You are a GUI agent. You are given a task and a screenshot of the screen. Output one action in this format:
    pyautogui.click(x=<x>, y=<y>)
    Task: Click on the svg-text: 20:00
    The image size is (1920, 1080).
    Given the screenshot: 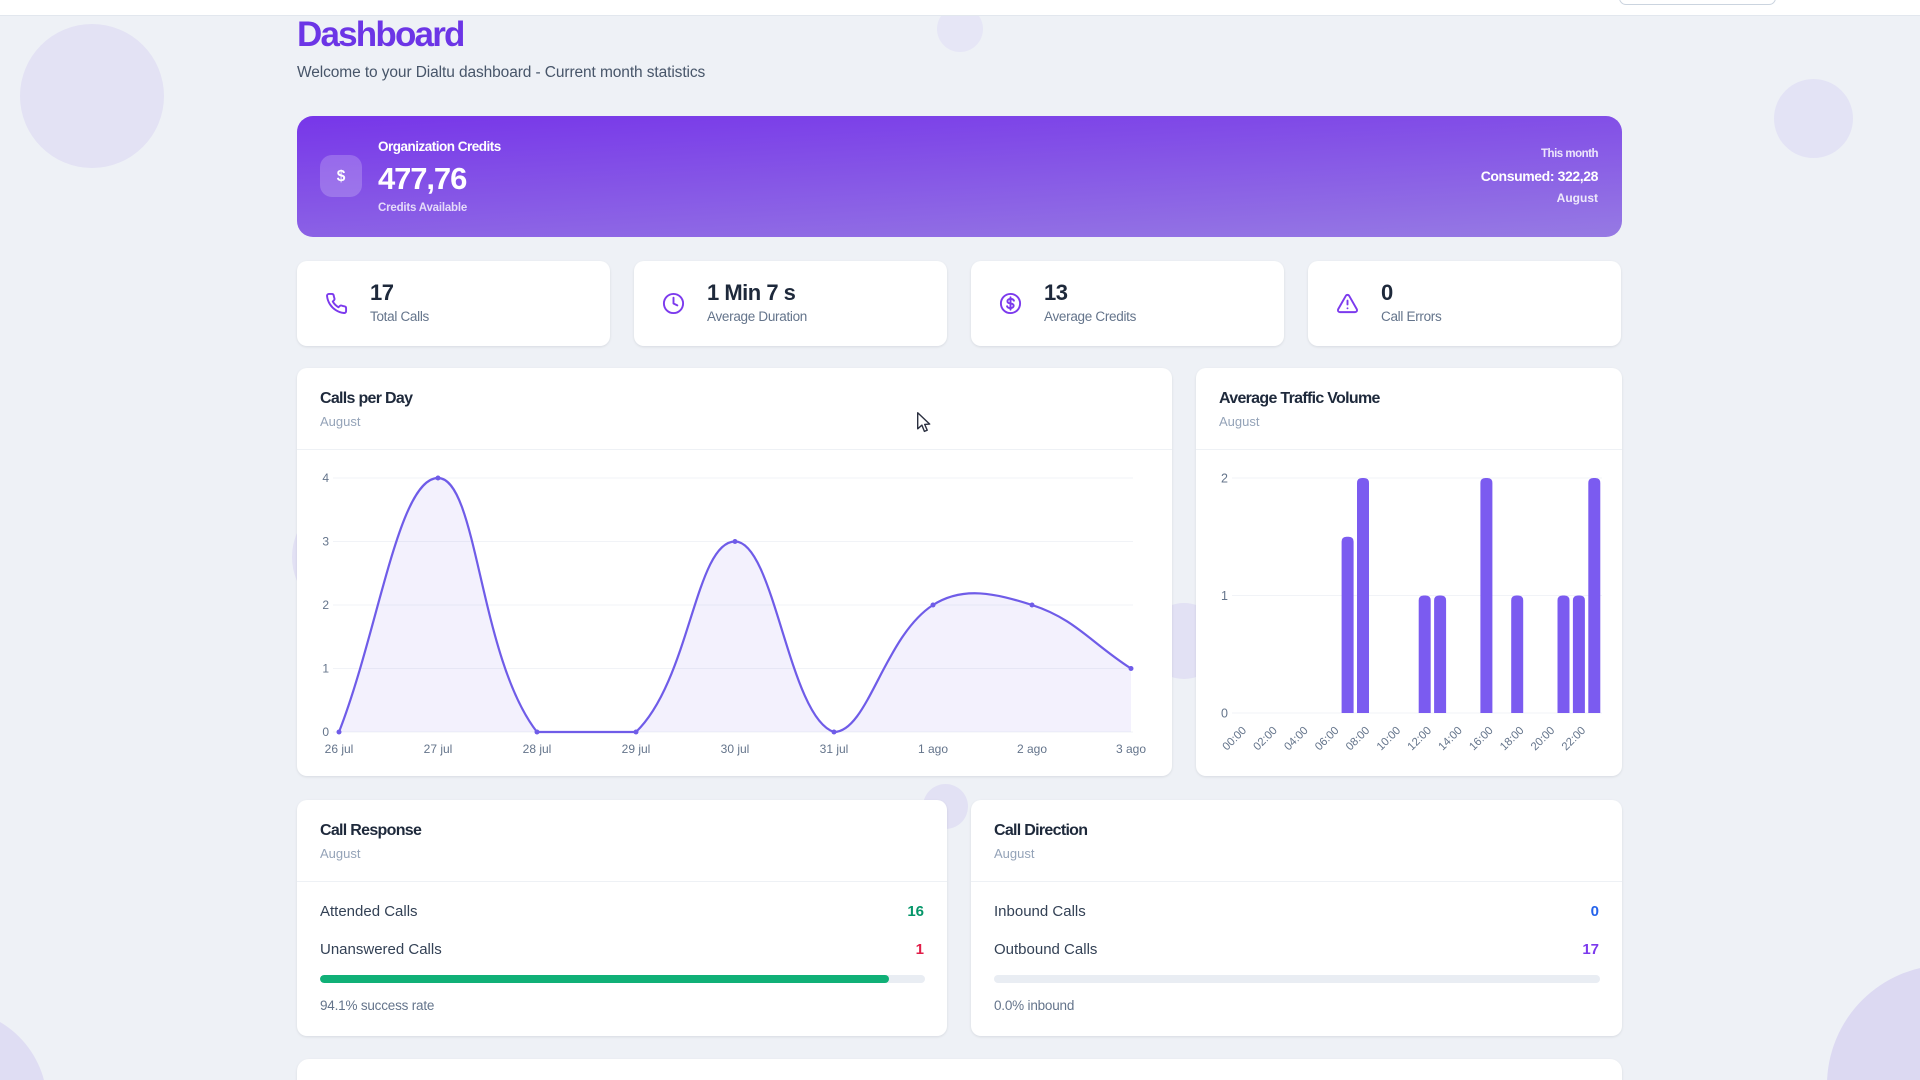 What is the action you would take?
    pyautogui.click(x=1543, y=739)
    